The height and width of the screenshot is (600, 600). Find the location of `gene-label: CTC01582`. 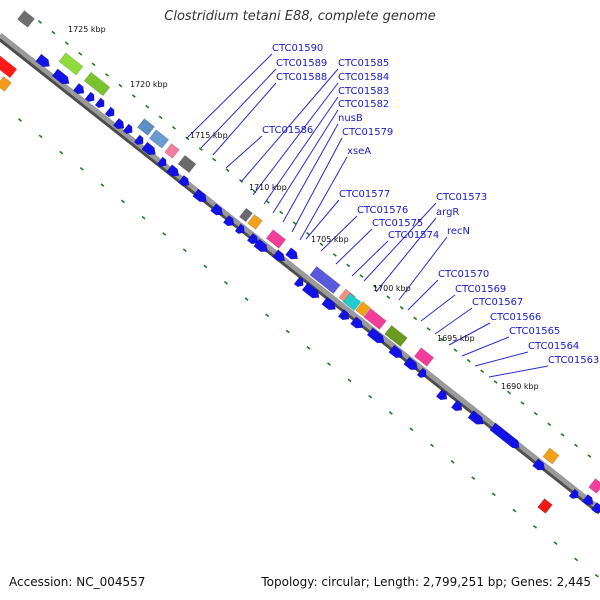

gene-label: CTC01582 is located at coordinates (363, 104).